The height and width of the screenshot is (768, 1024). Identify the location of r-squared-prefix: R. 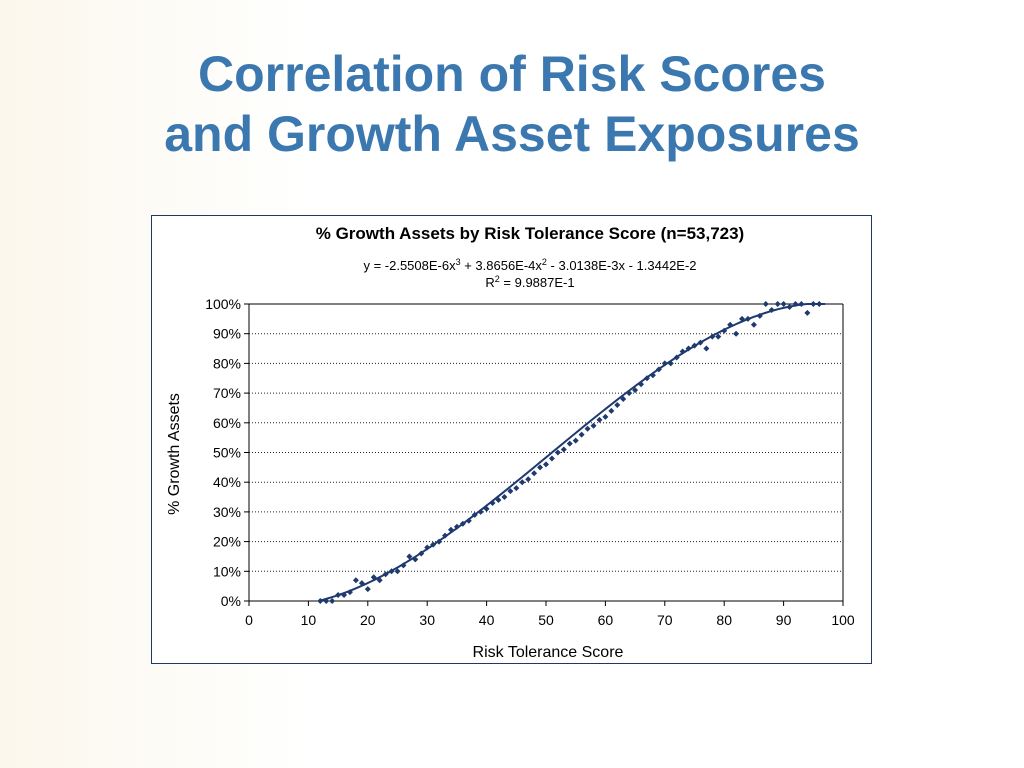
(489, 282).